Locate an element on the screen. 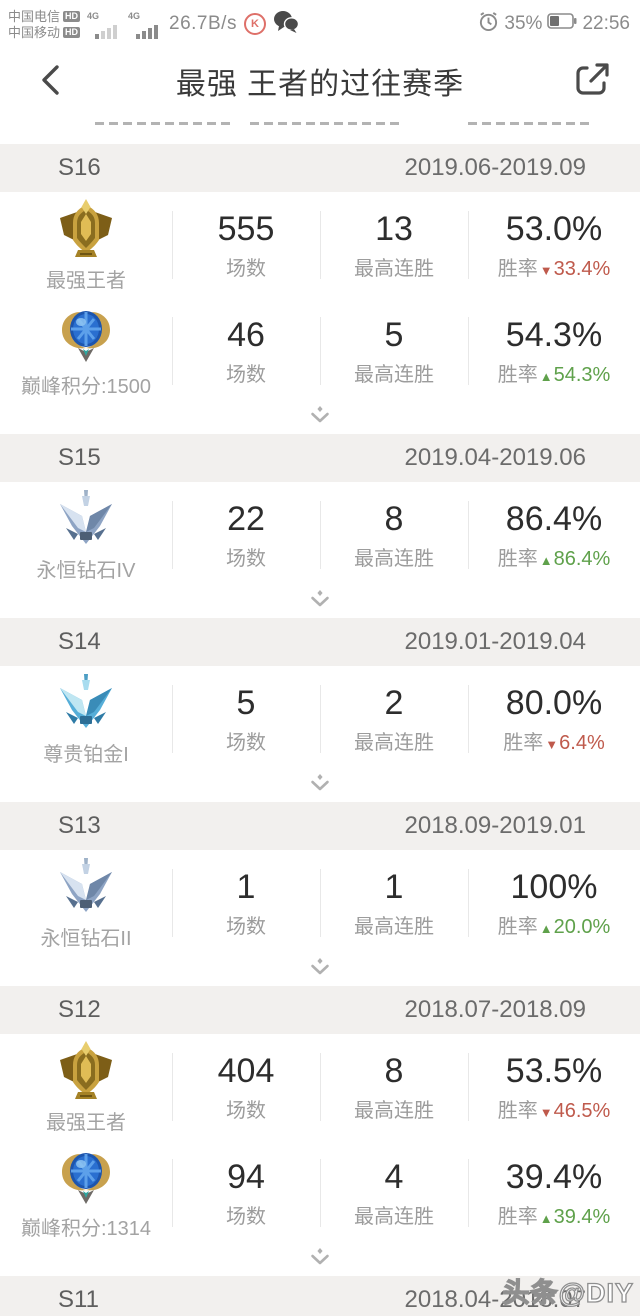 Image resolution: width=640 pixels, height=1316 pixels. blocked-k-icon: K is located at coordinates (254, 24).